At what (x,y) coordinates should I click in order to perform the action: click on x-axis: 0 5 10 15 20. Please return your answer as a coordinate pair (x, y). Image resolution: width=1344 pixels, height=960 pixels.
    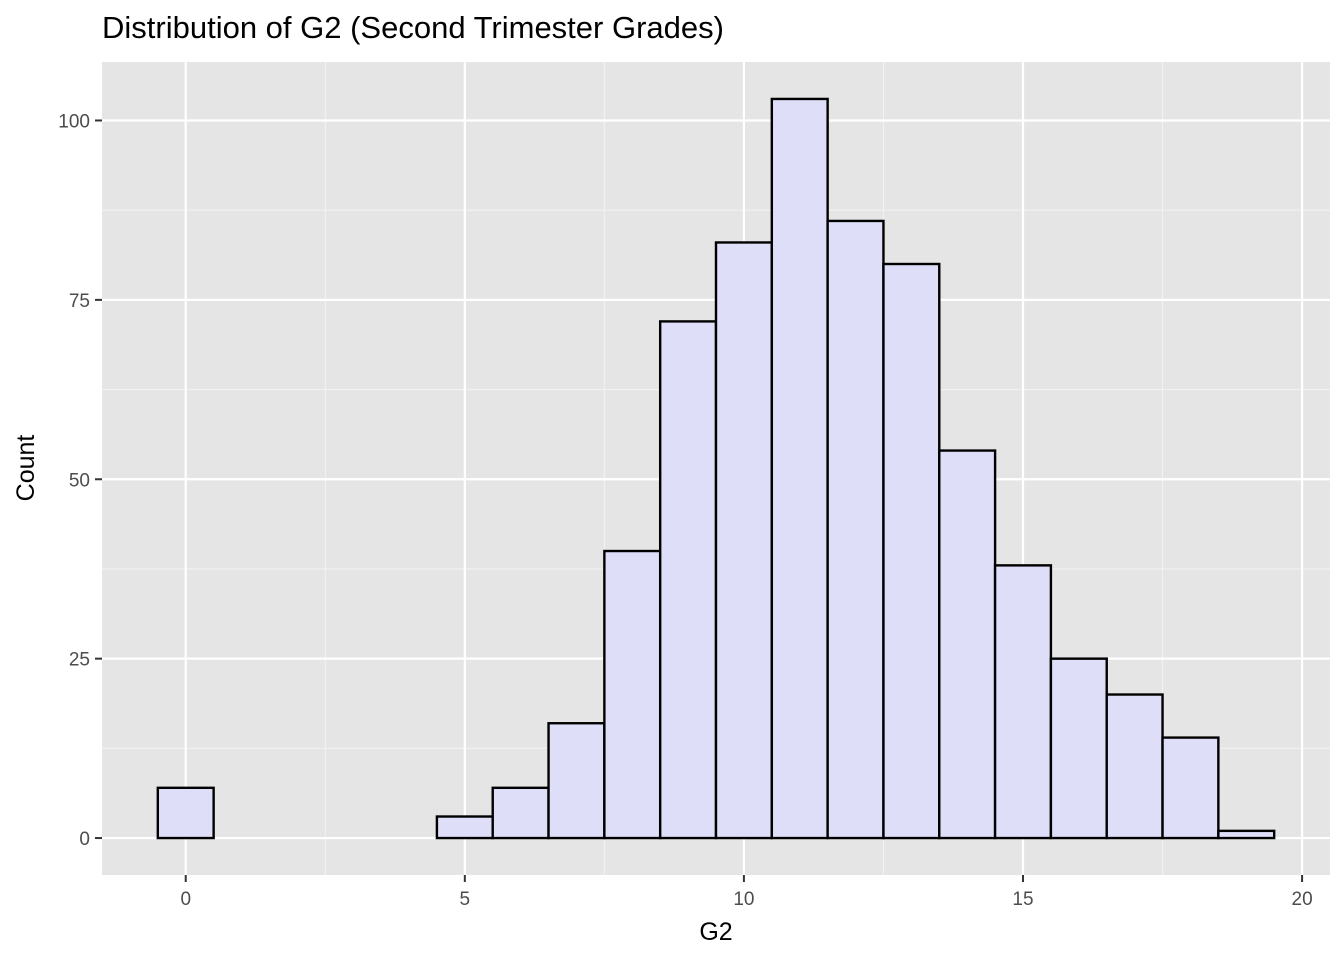
    Looking at the image, I should click on (746, 892).